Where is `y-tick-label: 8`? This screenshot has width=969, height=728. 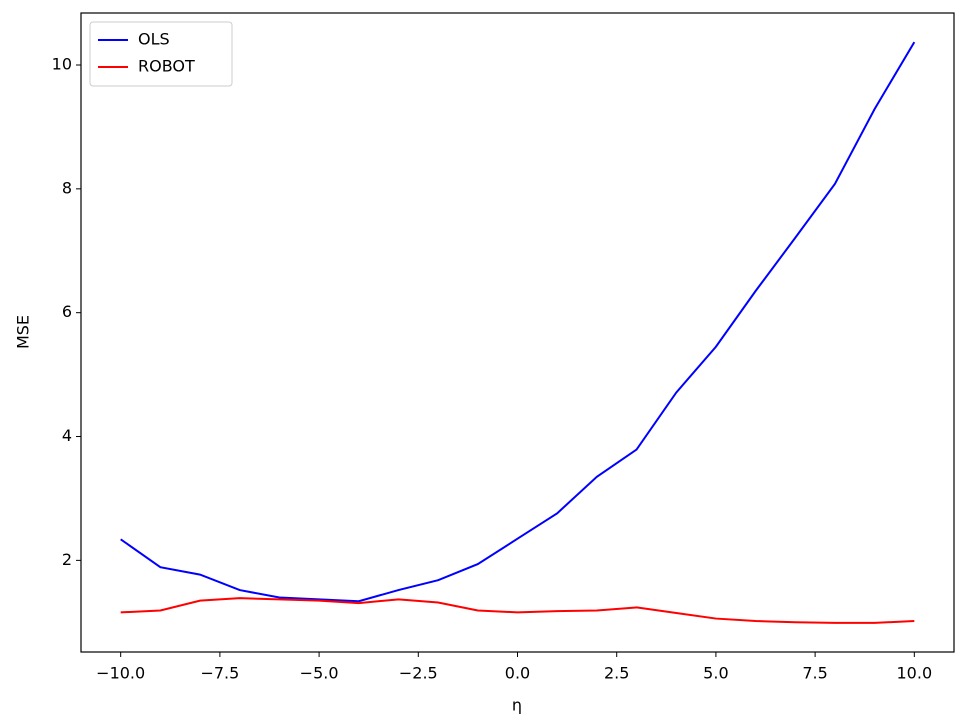
y-tick-label: 8 is located at coordinates (67, 187).